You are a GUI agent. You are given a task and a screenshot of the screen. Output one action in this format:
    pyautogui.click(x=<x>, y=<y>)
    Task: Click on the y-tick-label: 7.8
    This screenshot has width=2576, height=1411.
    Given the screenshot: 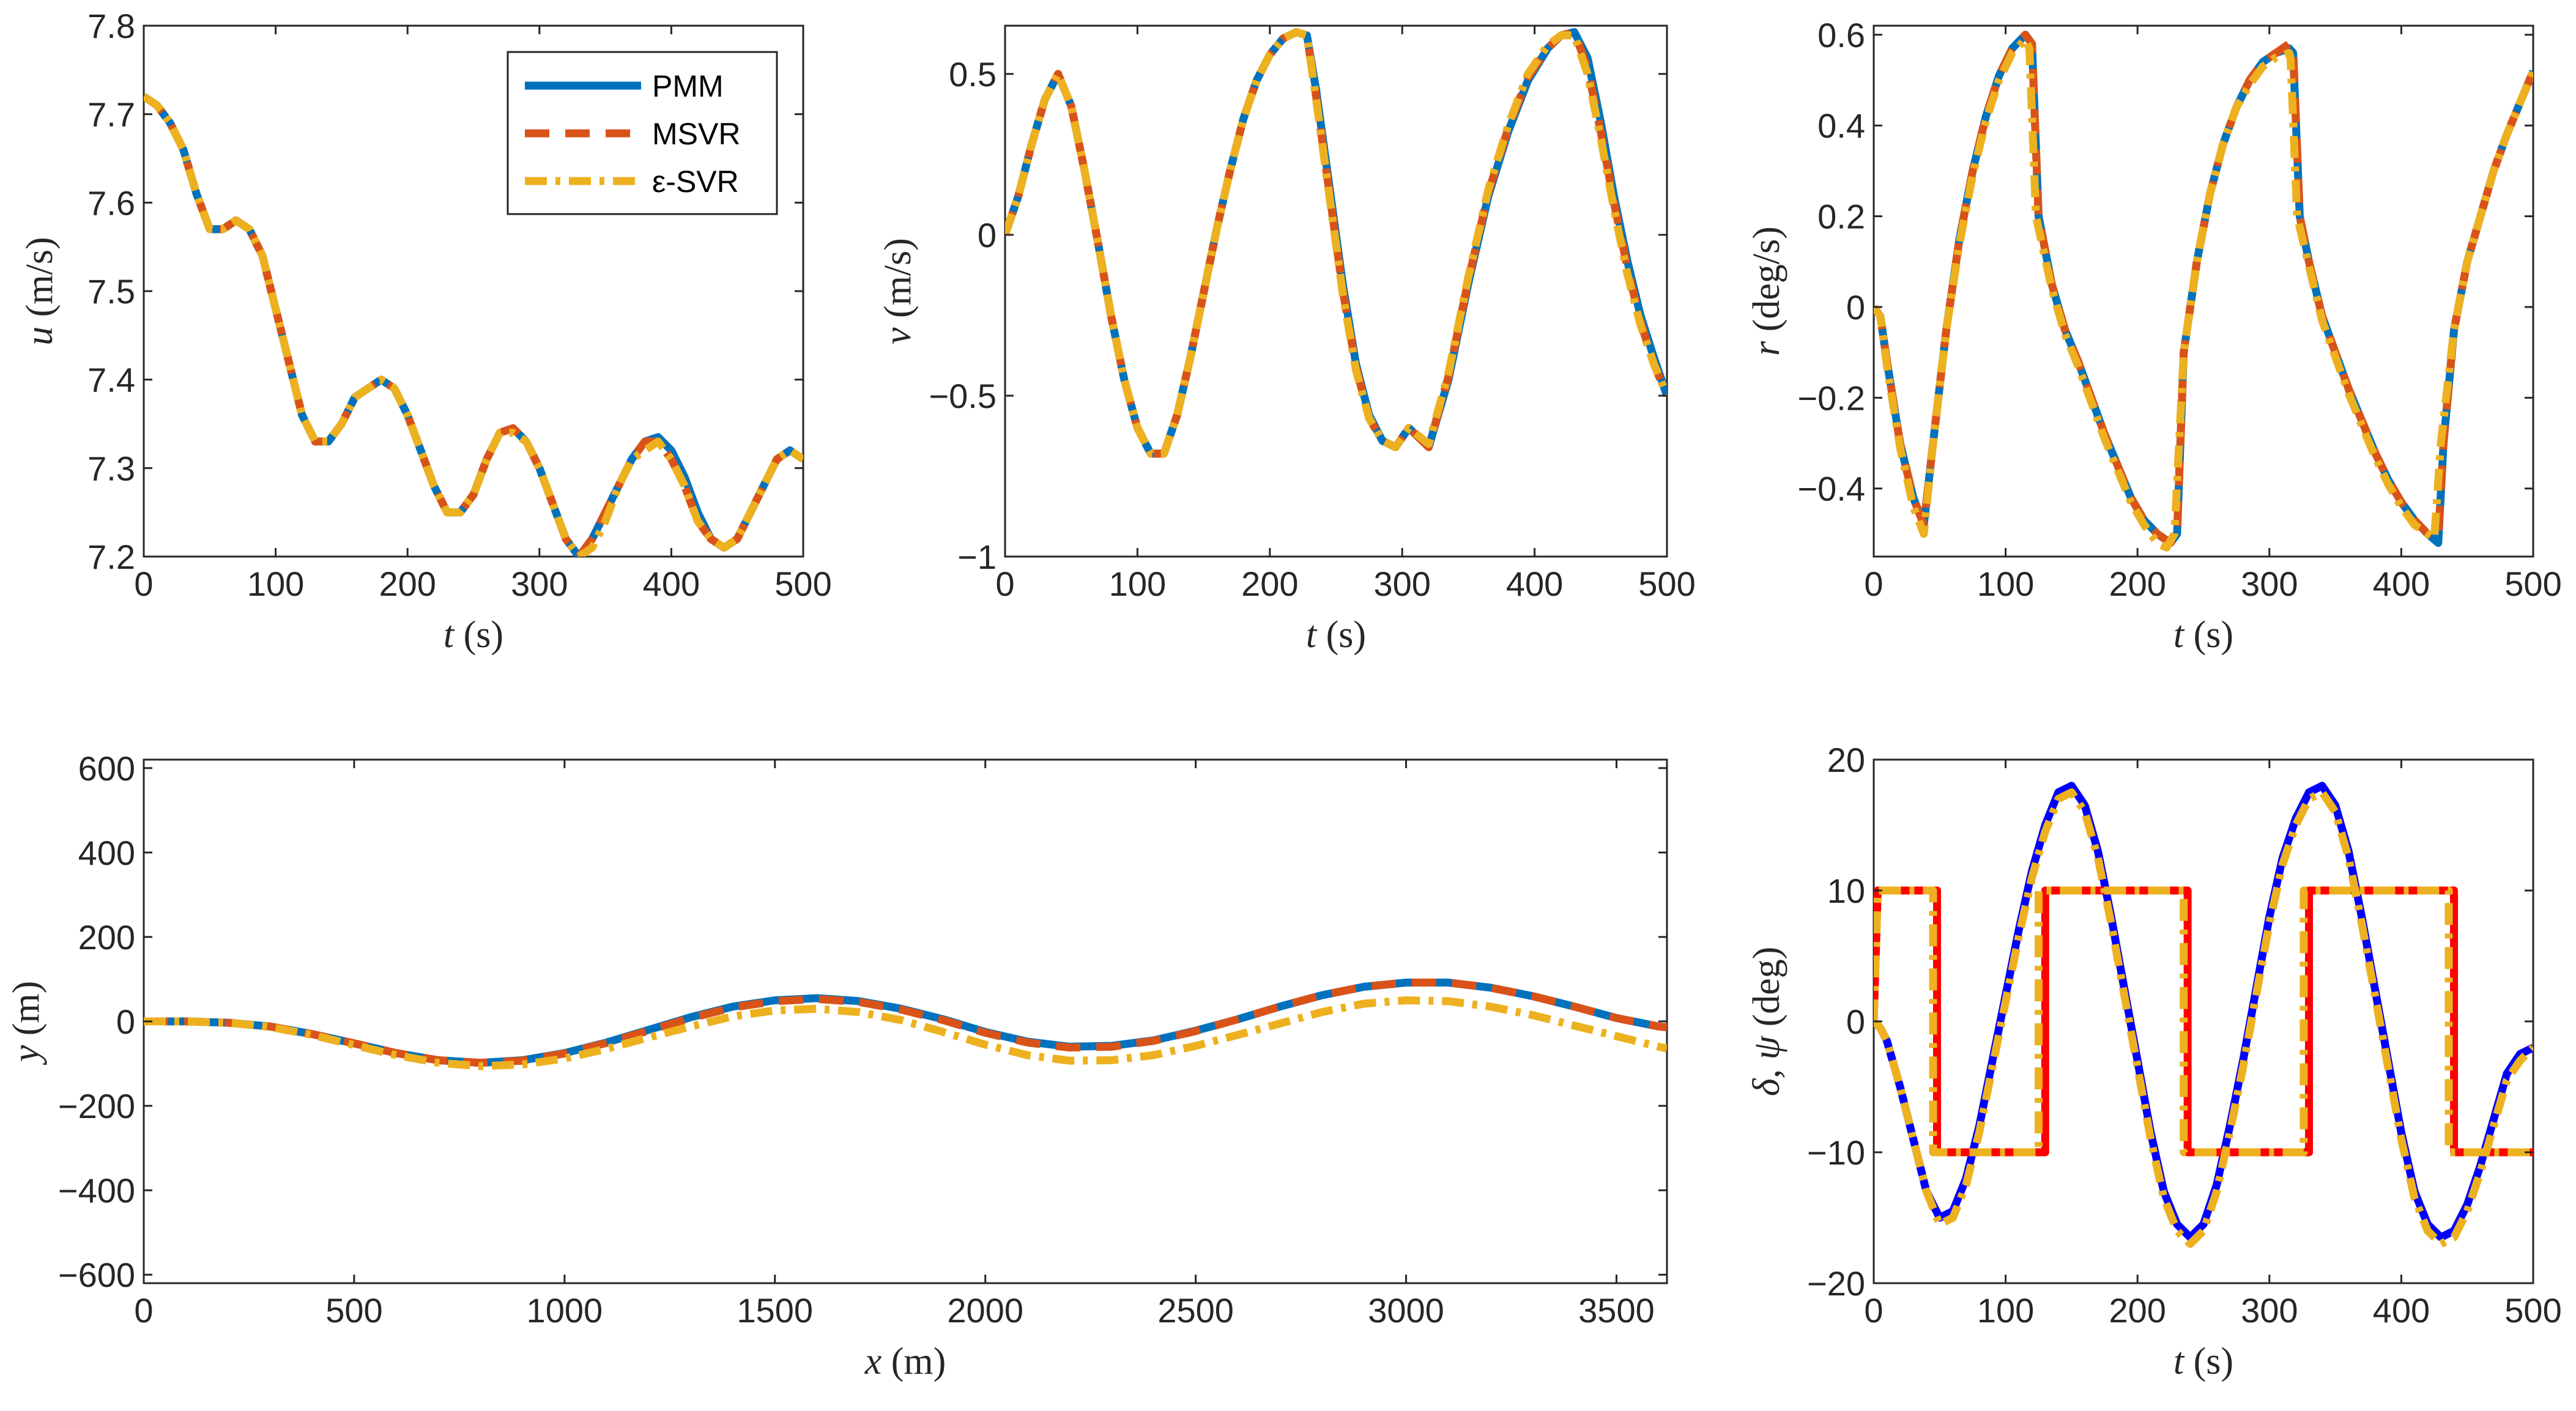 What is the action you would take?
    pyautogui.click(x=111, y=26)
    